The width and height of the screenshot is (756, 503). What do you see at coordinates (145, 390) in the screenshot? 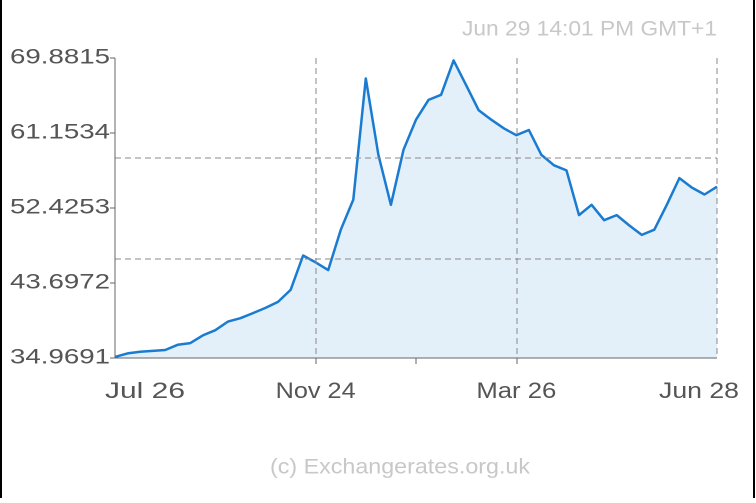
I see `x-tick-label: Jul 26` at bounding box center [145, 390].